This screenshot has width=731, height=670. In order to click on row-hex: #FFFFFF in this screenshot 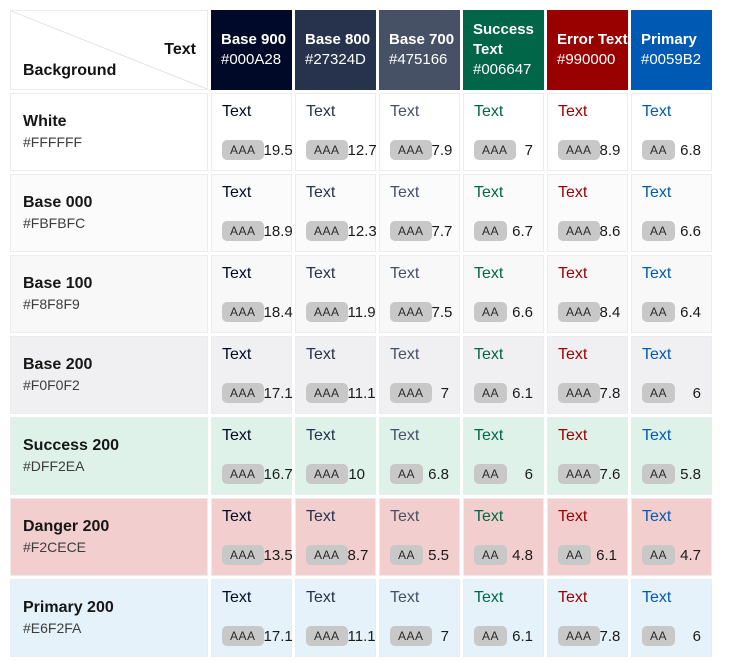, I will do `click(53, 142)`.